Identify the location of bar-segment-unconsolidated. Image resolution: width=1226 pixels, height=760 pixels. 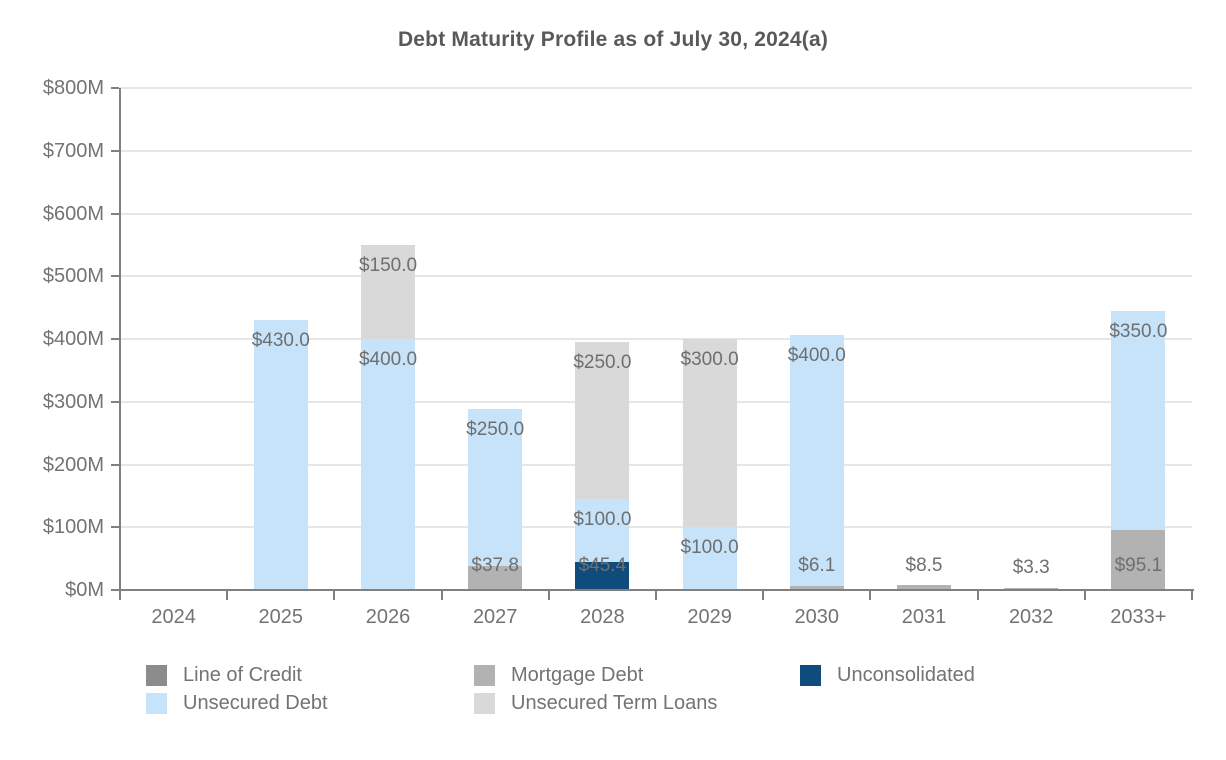
(602, 575).